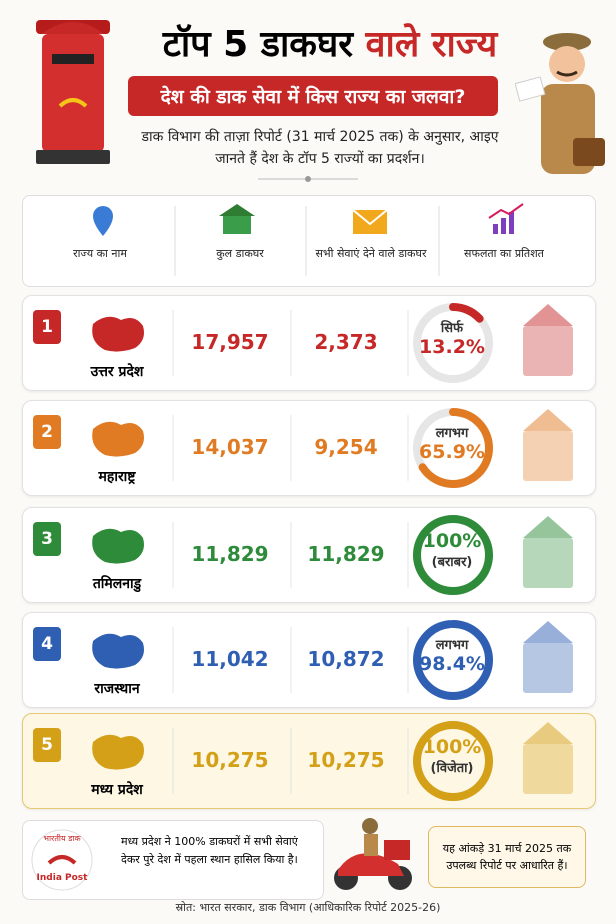  I want to click on header-icons, so click(308, 239).